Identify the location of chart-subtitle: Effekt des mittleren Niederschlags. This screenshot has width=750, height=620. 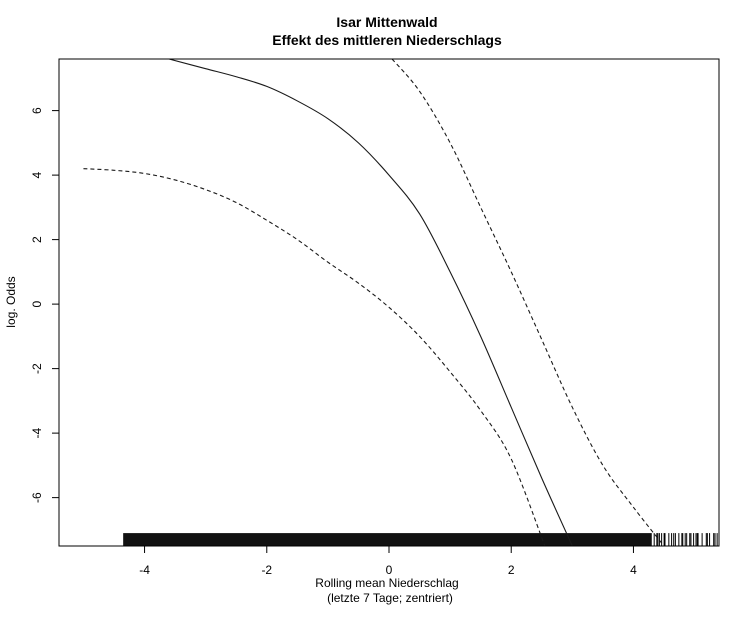
(387, 40).